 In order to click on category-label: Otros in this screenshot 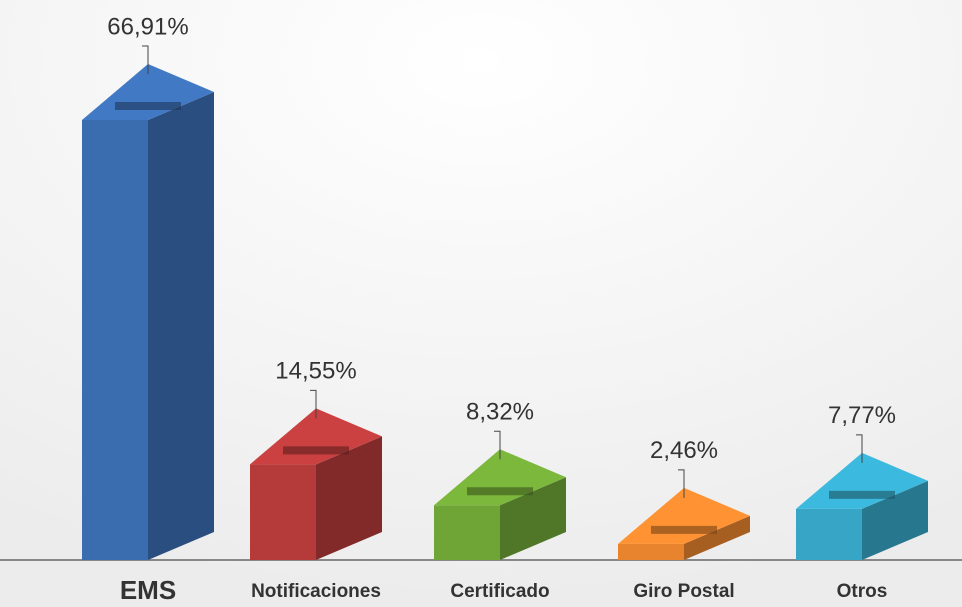, I will do `click(862, 591)`.